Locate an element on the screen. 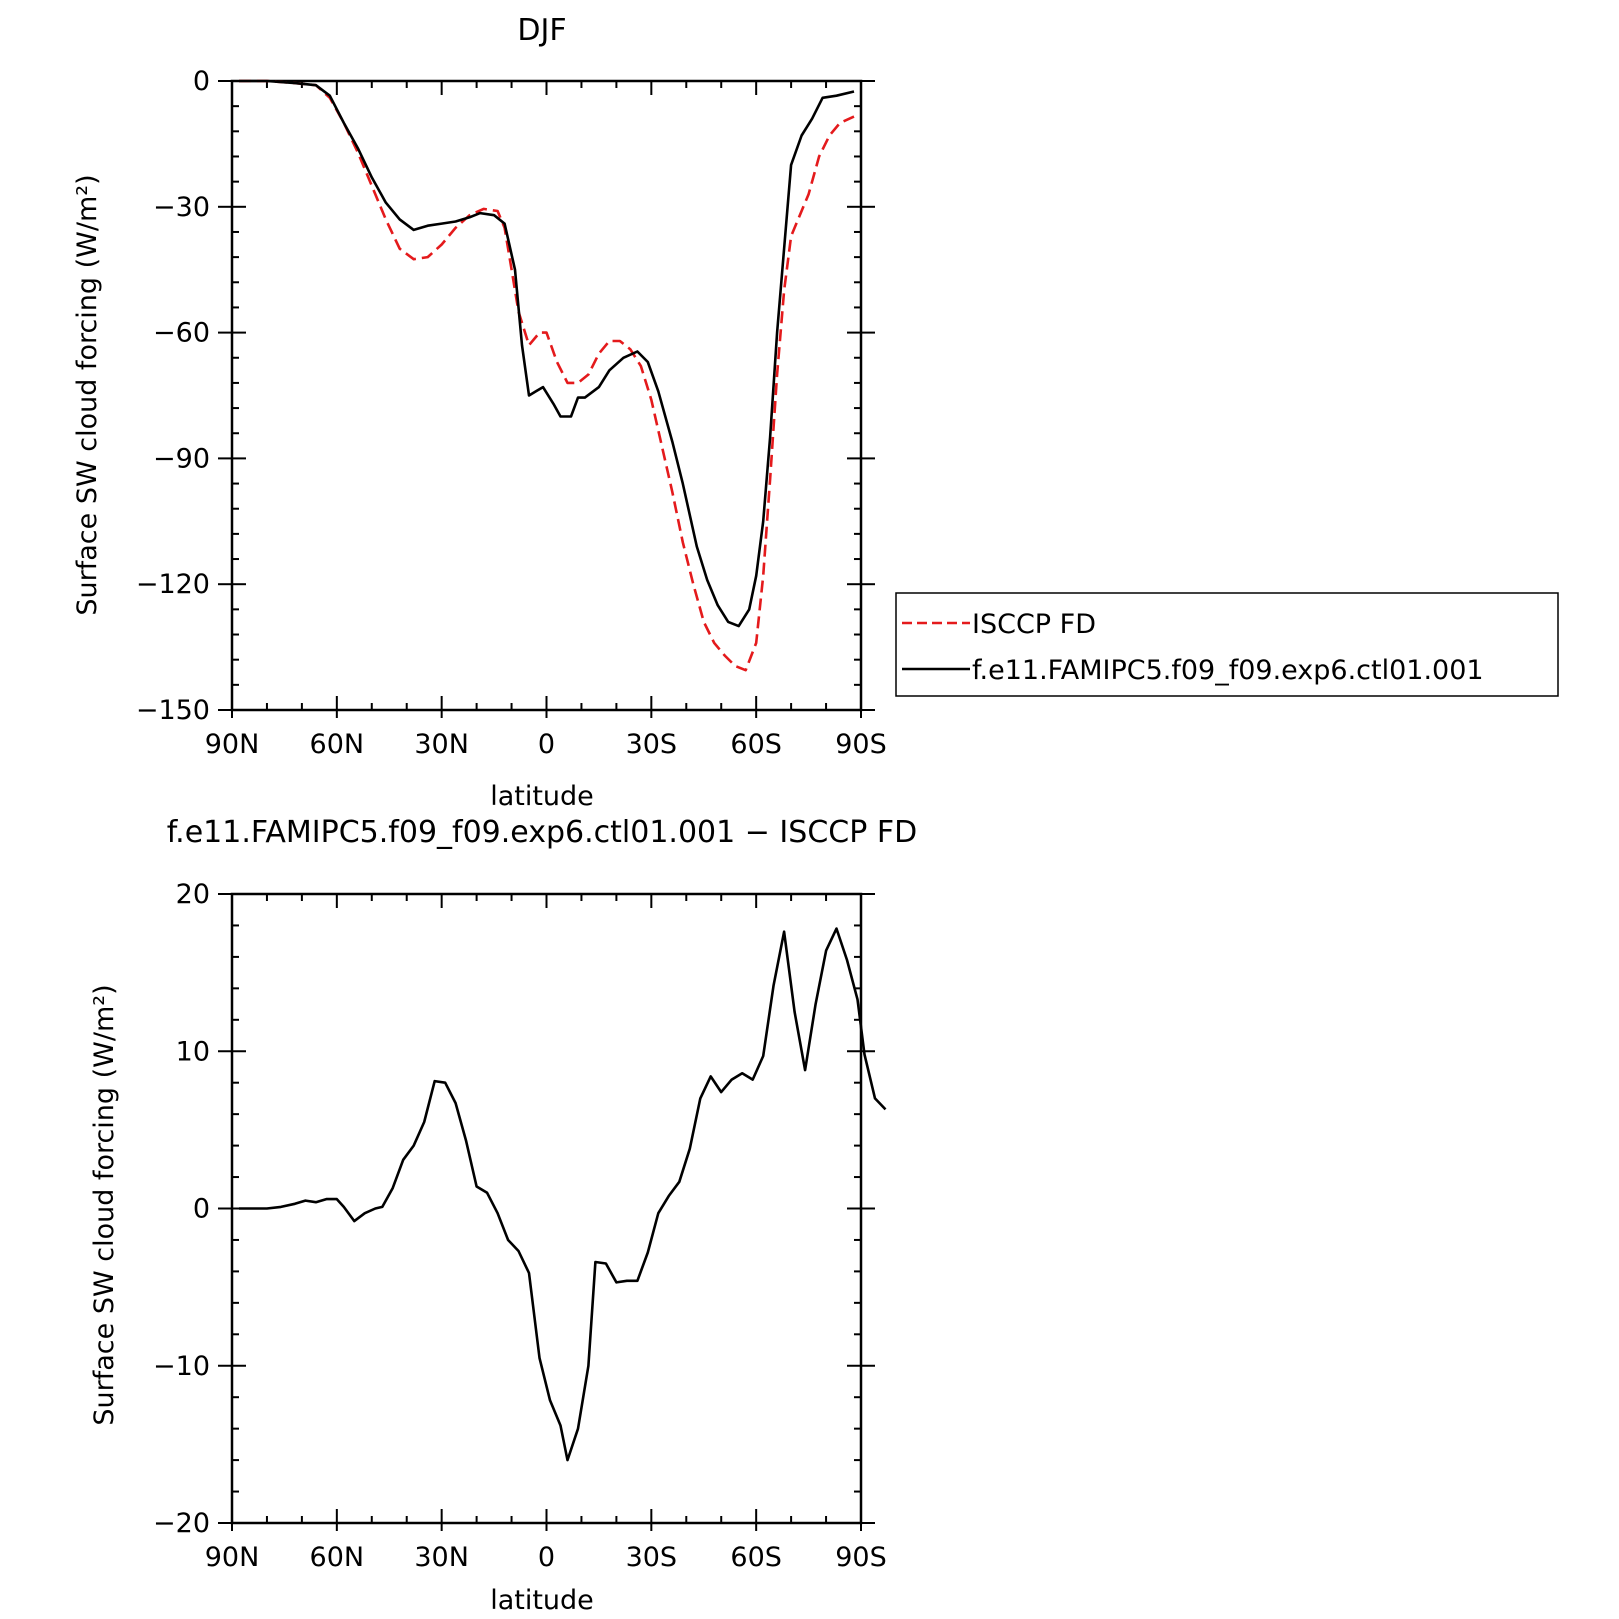 The height and width of the screenshot is (1619, 1619). legend-box is located at coordinates (1227, 644).